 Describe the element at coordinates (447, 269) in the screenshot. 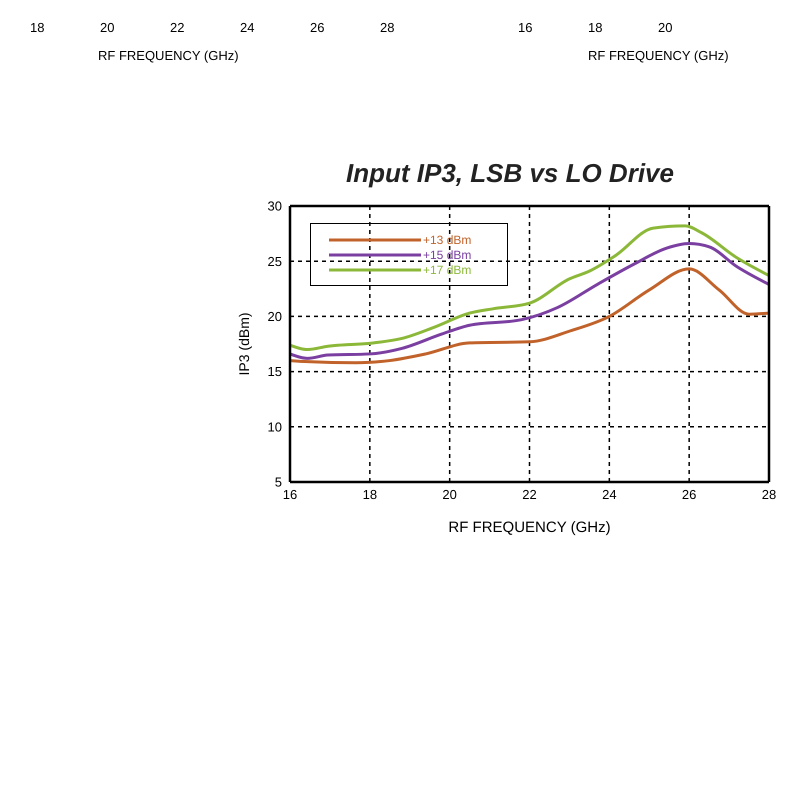

I see `text: +17 dBm` at that location.